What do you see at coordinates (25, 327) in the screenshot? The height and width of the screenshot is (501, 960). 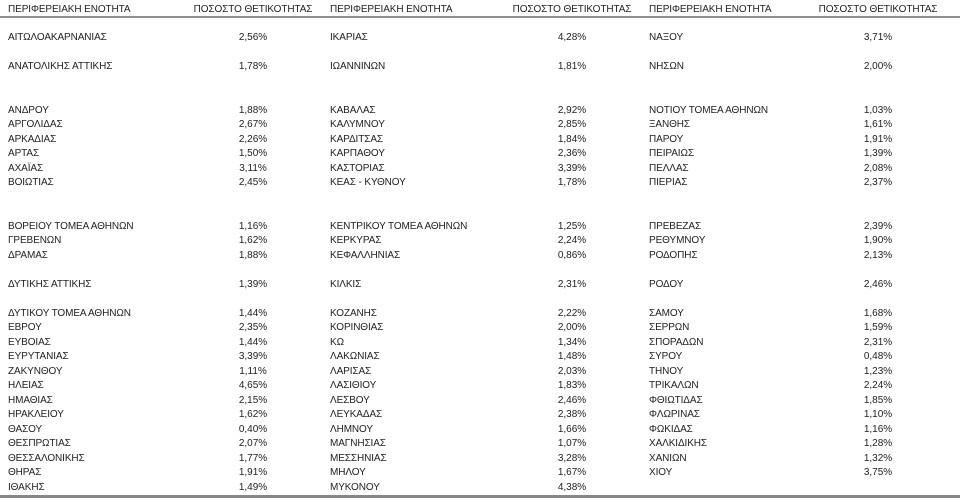 I see `region-name: ΕΒΡΟΥ` at bounding box center [25, 327].